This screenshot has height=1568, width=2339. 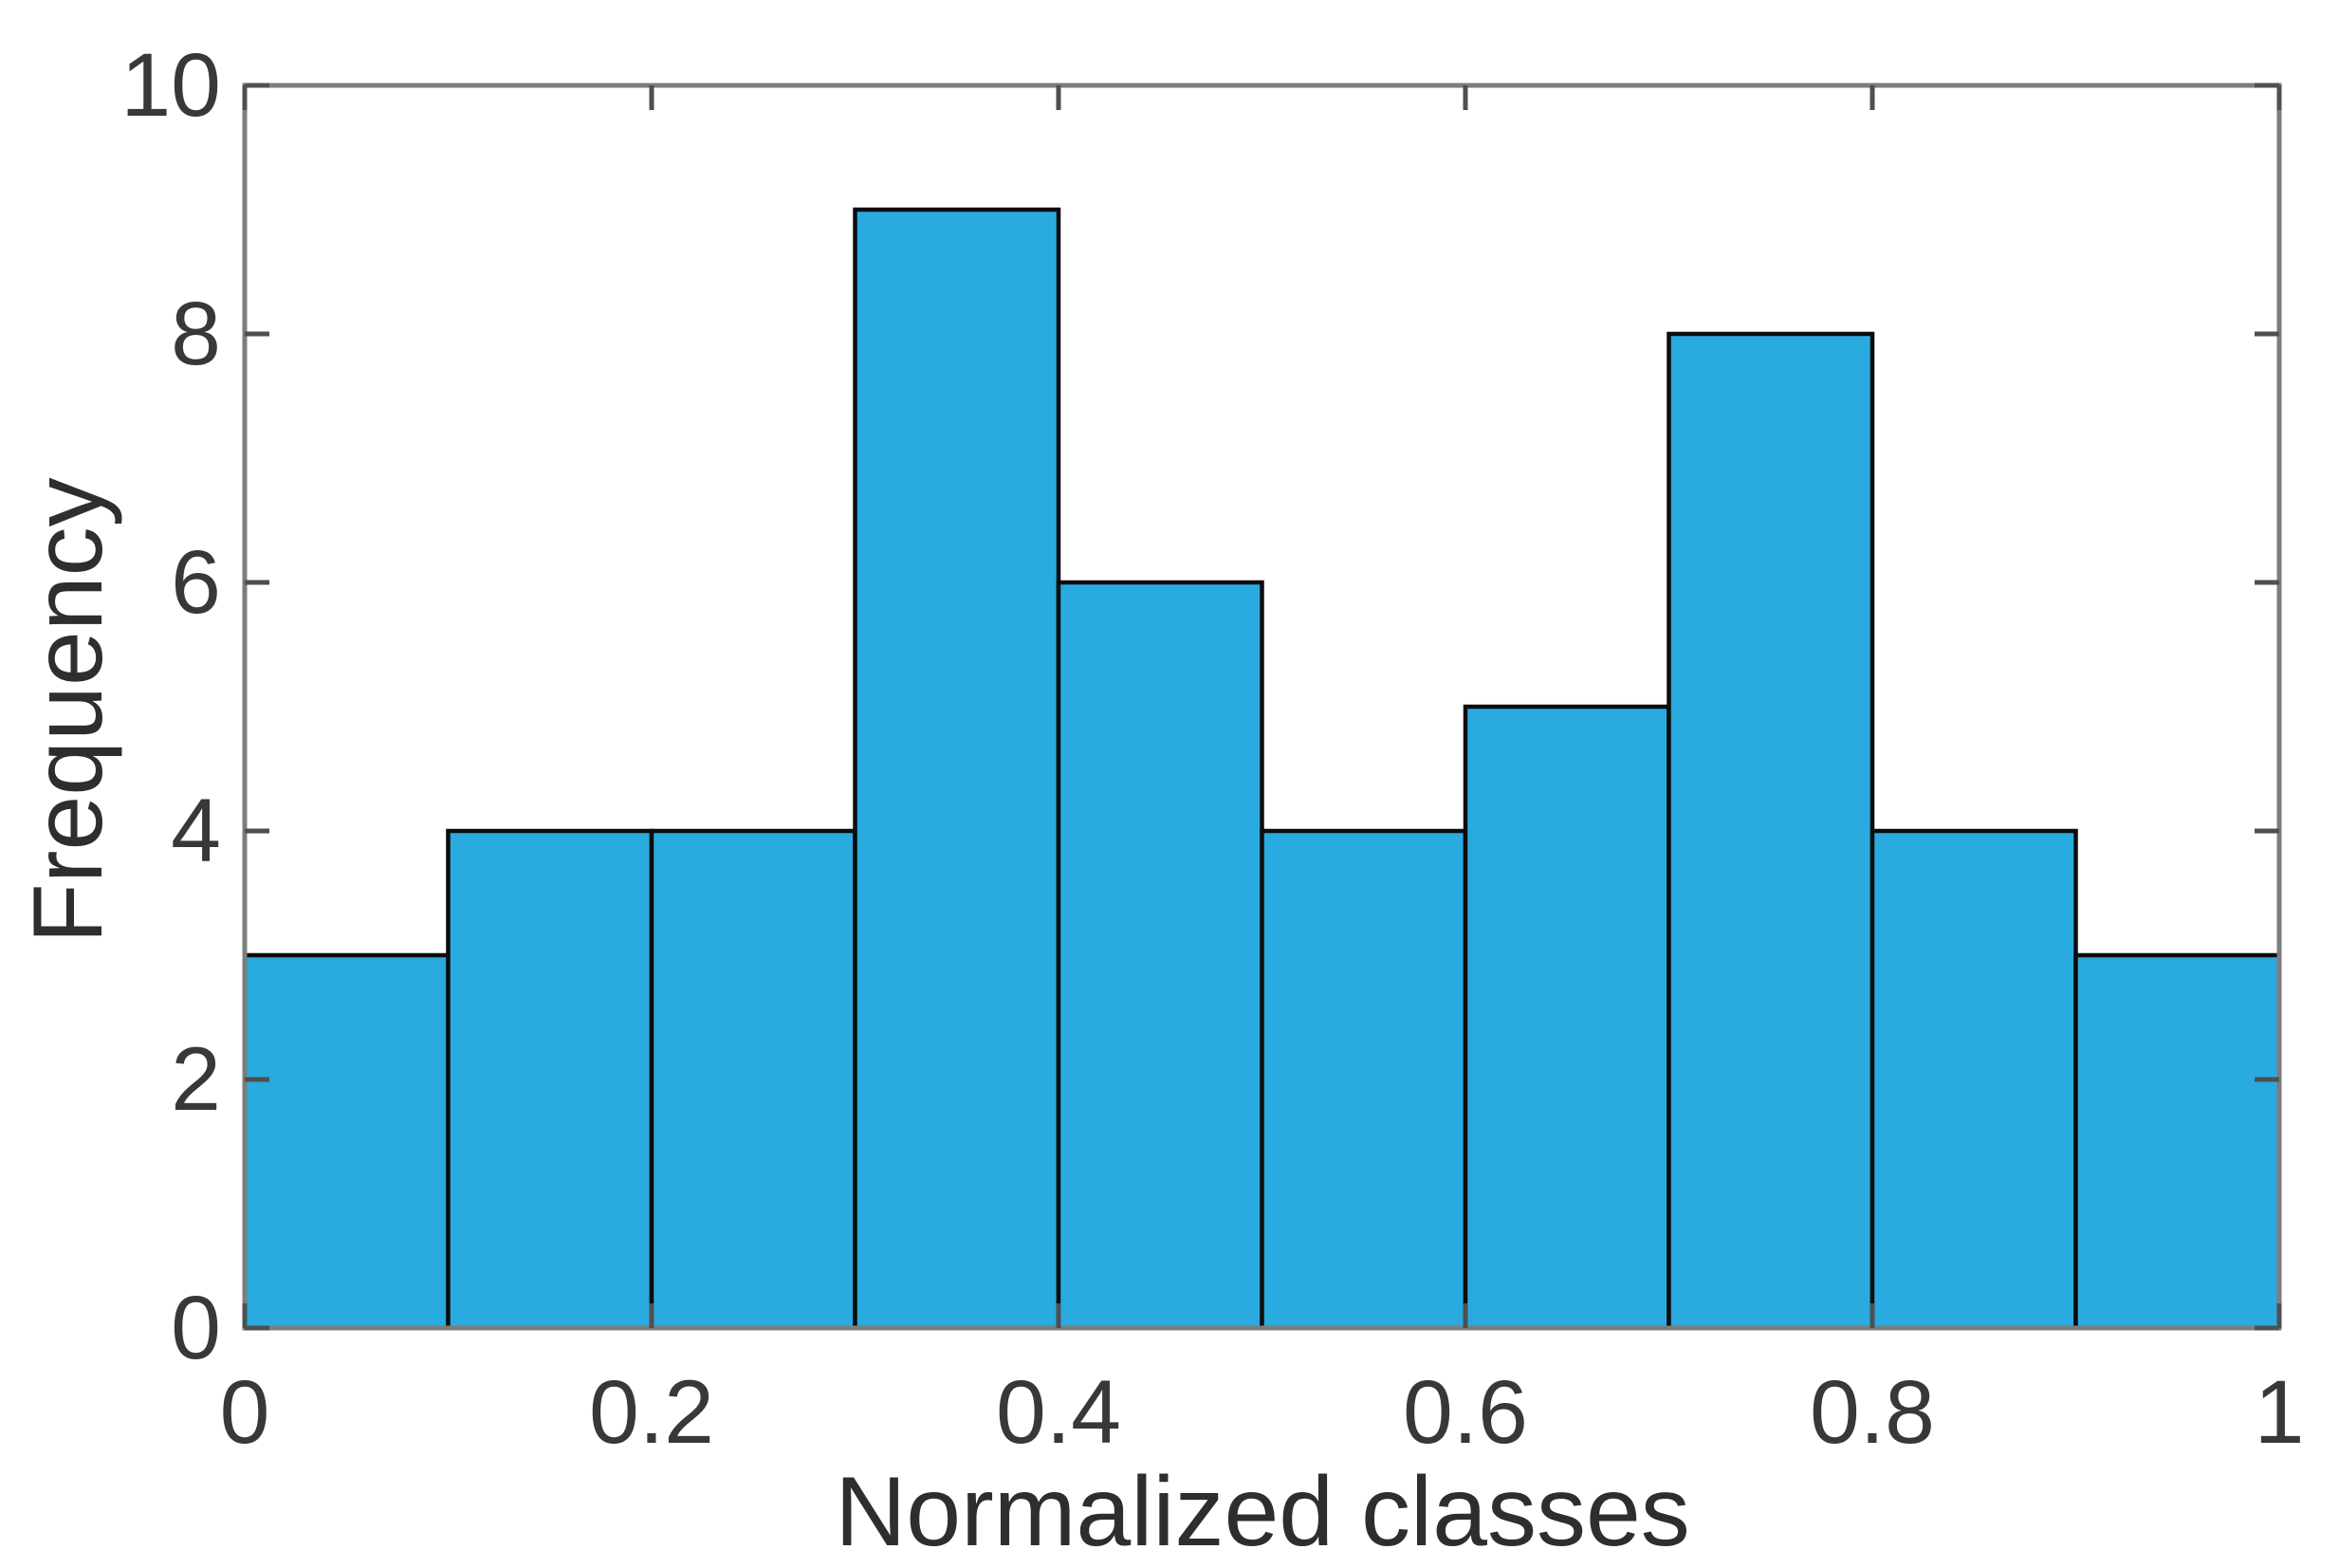 What do you see at coordinates (651, 1413) in the screenshot?
I see `x-tick-label: 0.2` at bounding box center [651, 1413].